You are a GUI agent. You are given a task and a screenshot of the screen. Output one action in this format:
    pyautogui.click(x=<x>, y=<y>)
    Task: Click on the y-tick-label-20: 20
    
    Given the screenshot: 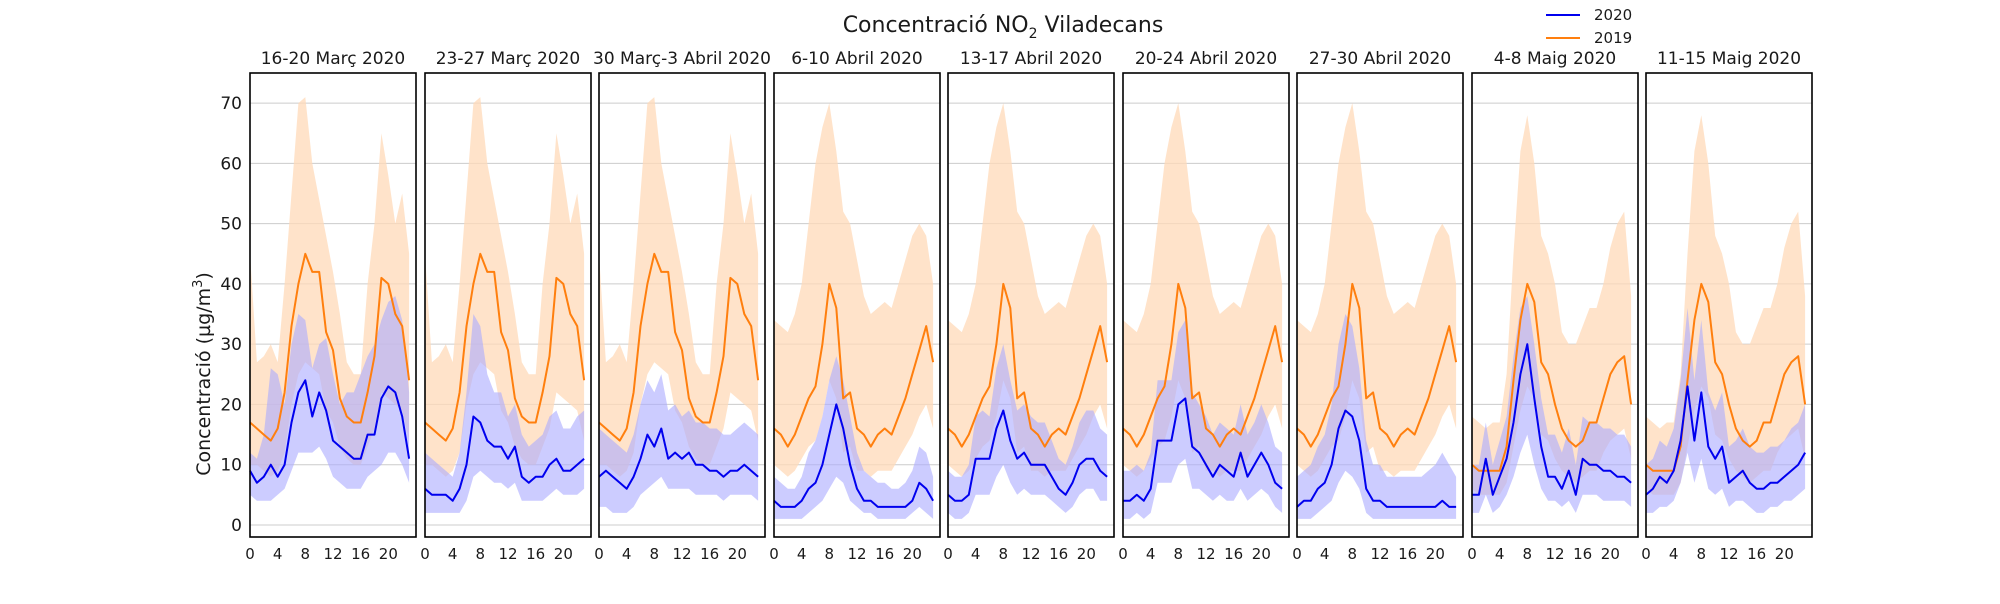 What is the action you would take?
    pyautogui.click(x=231, y=405)
    